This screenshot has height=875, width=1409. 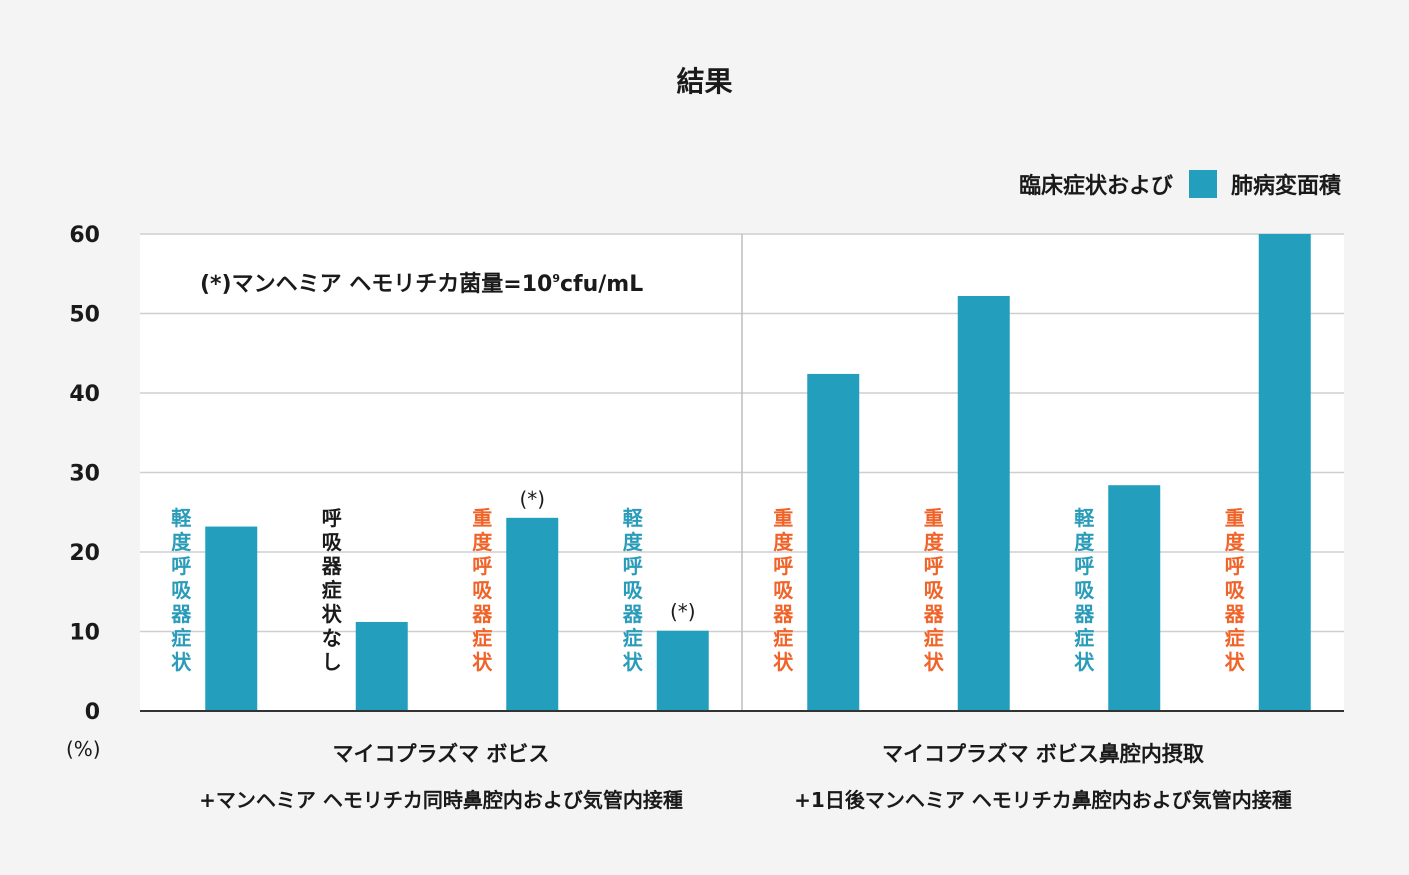 I want to click on y-unit-label: (%), so click(x=83, y=749).